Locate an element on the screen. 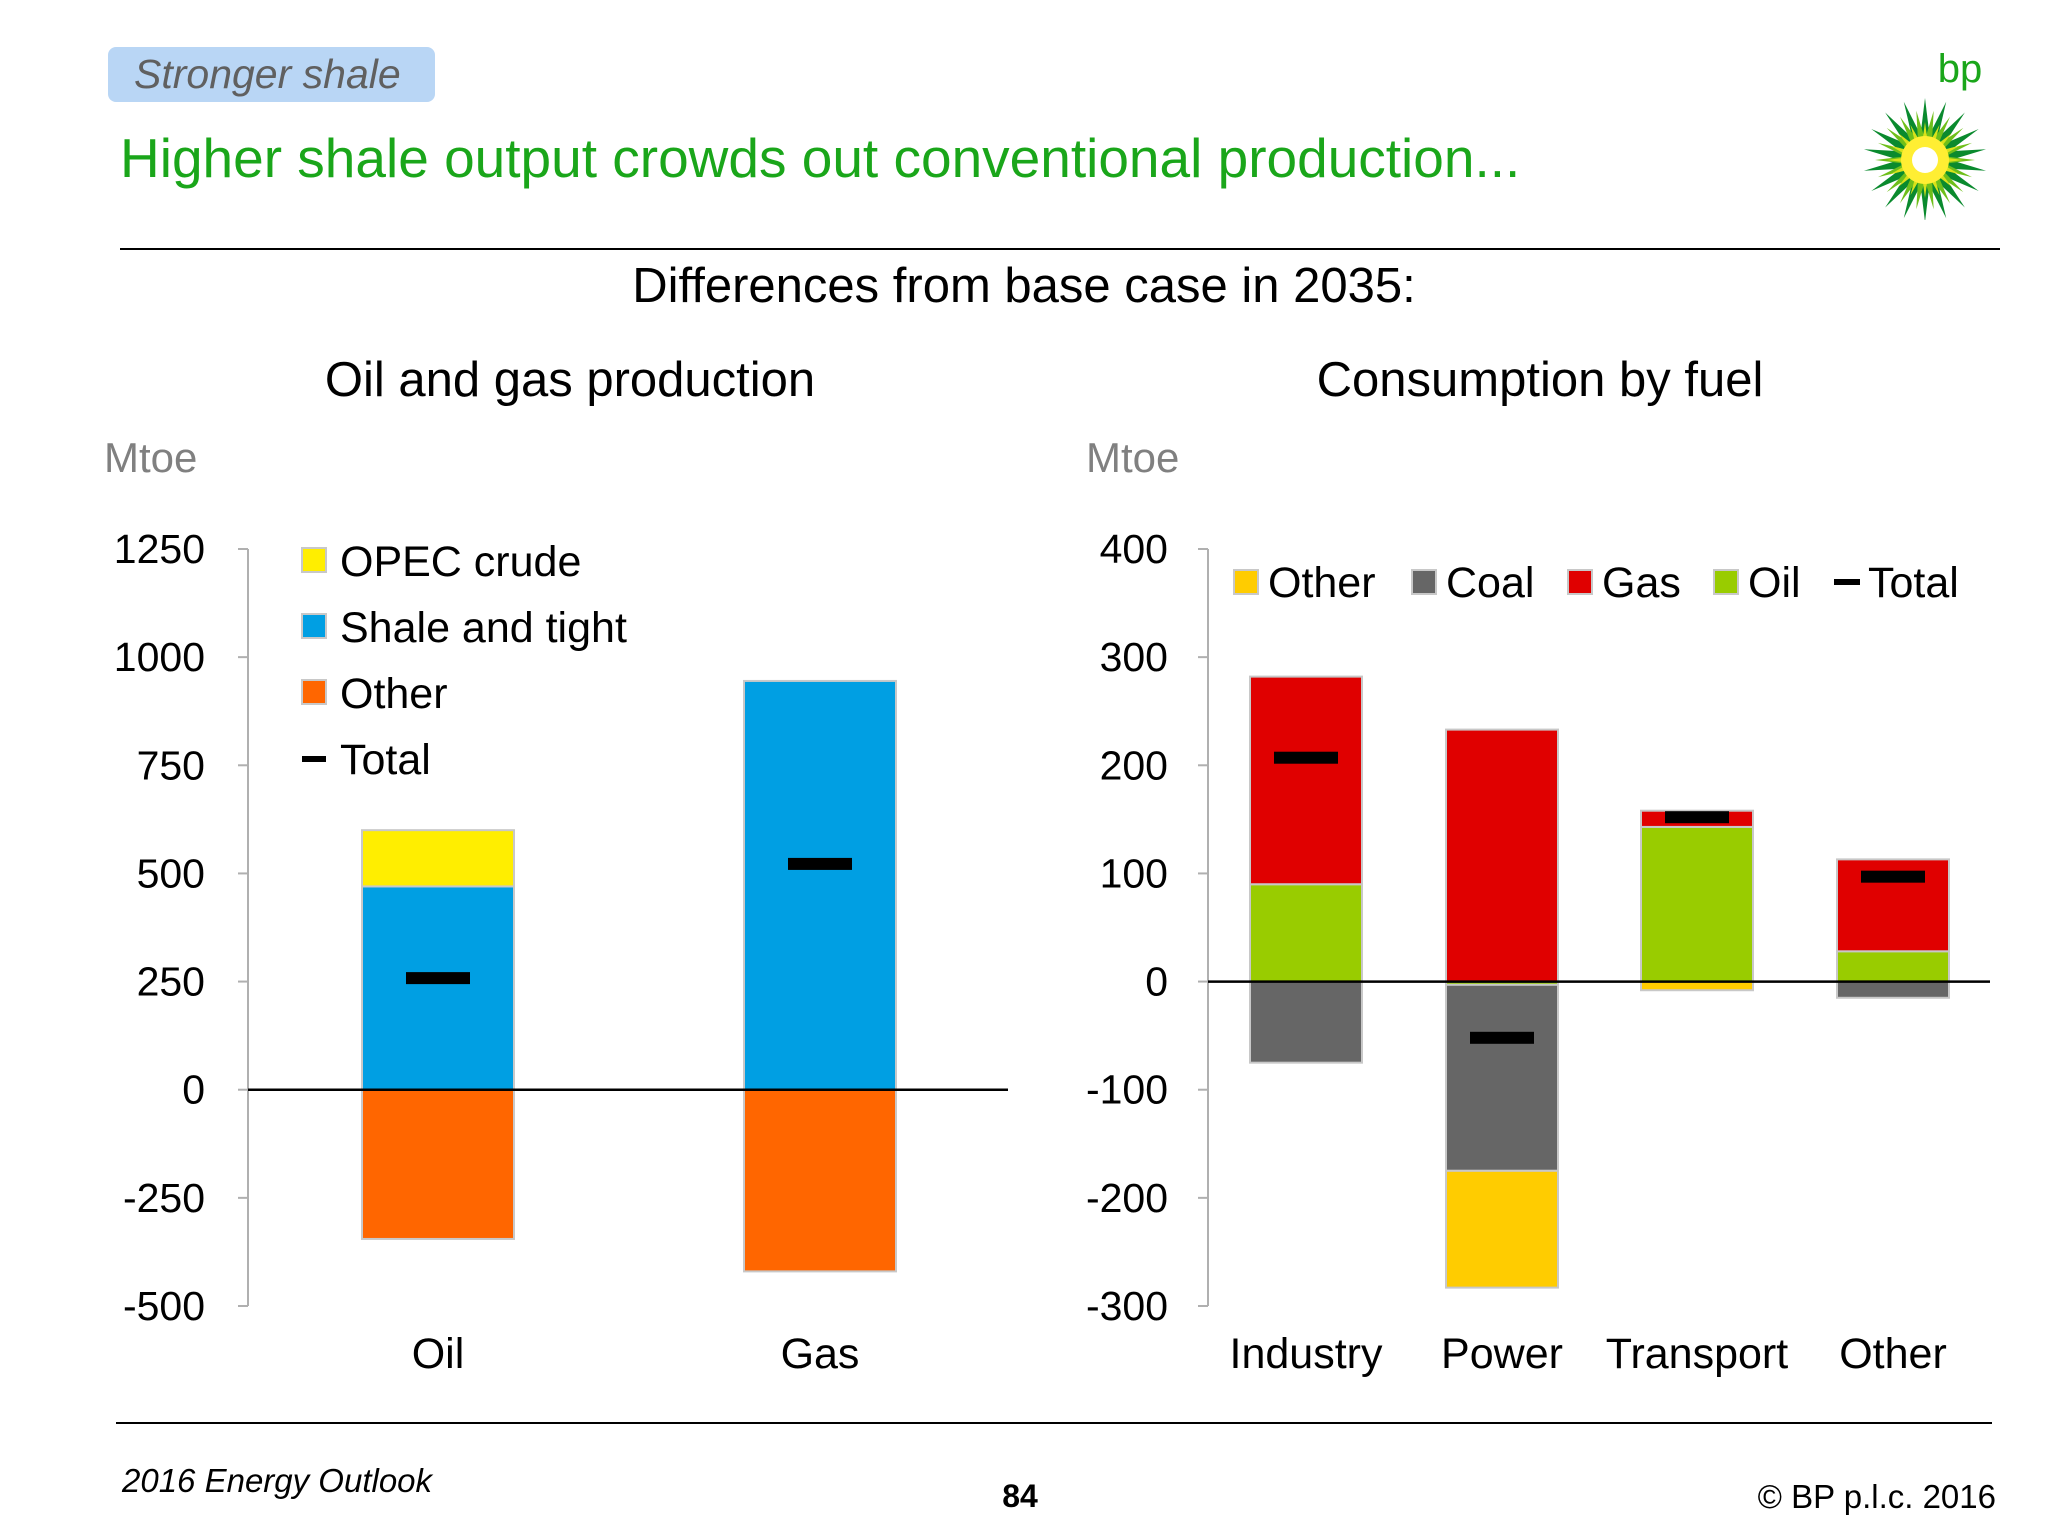 Image resolution: width=2048 pixels, height=1536 pixels. section-tag: Stronger shale is located at coordinates (271, 74).